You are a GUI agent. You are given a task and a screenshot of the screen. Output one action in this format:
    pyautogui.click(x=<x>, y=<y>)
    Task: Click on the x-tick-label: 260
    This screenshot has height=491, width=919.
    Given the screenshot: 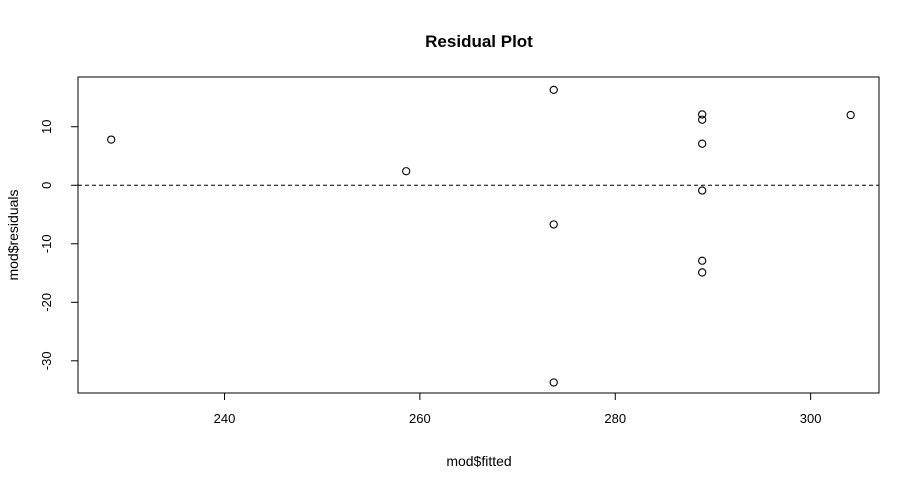 What is the action you would take?
    pyautogui.click(x=420, y=418)
    